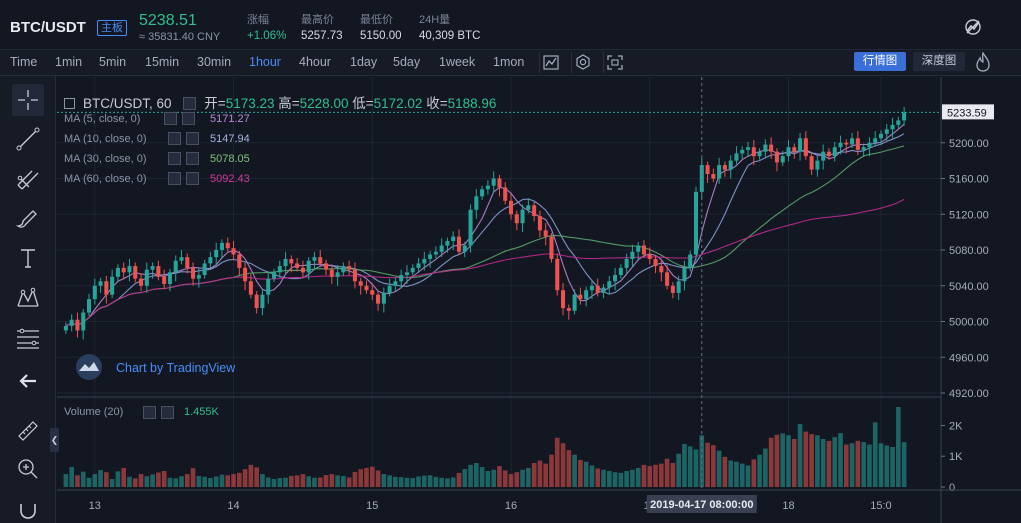 Image resolution: width=1021 pixels, height=523 pixels. Describe the element at coordinates (215, 103) in the screenshot. I see `open-label: 开=` at that location.